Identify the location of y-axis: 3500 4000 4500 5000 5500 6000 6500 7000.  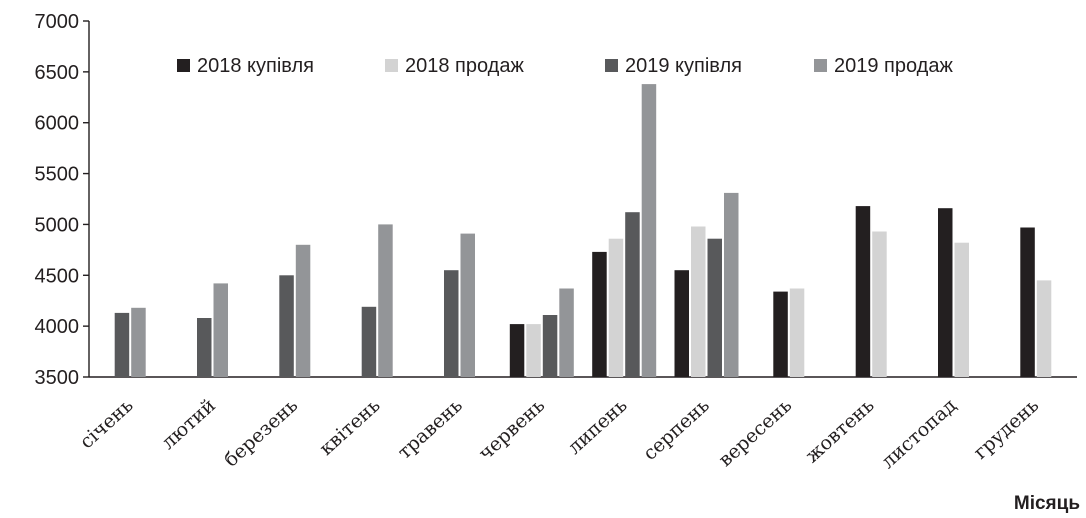
(62, 200).